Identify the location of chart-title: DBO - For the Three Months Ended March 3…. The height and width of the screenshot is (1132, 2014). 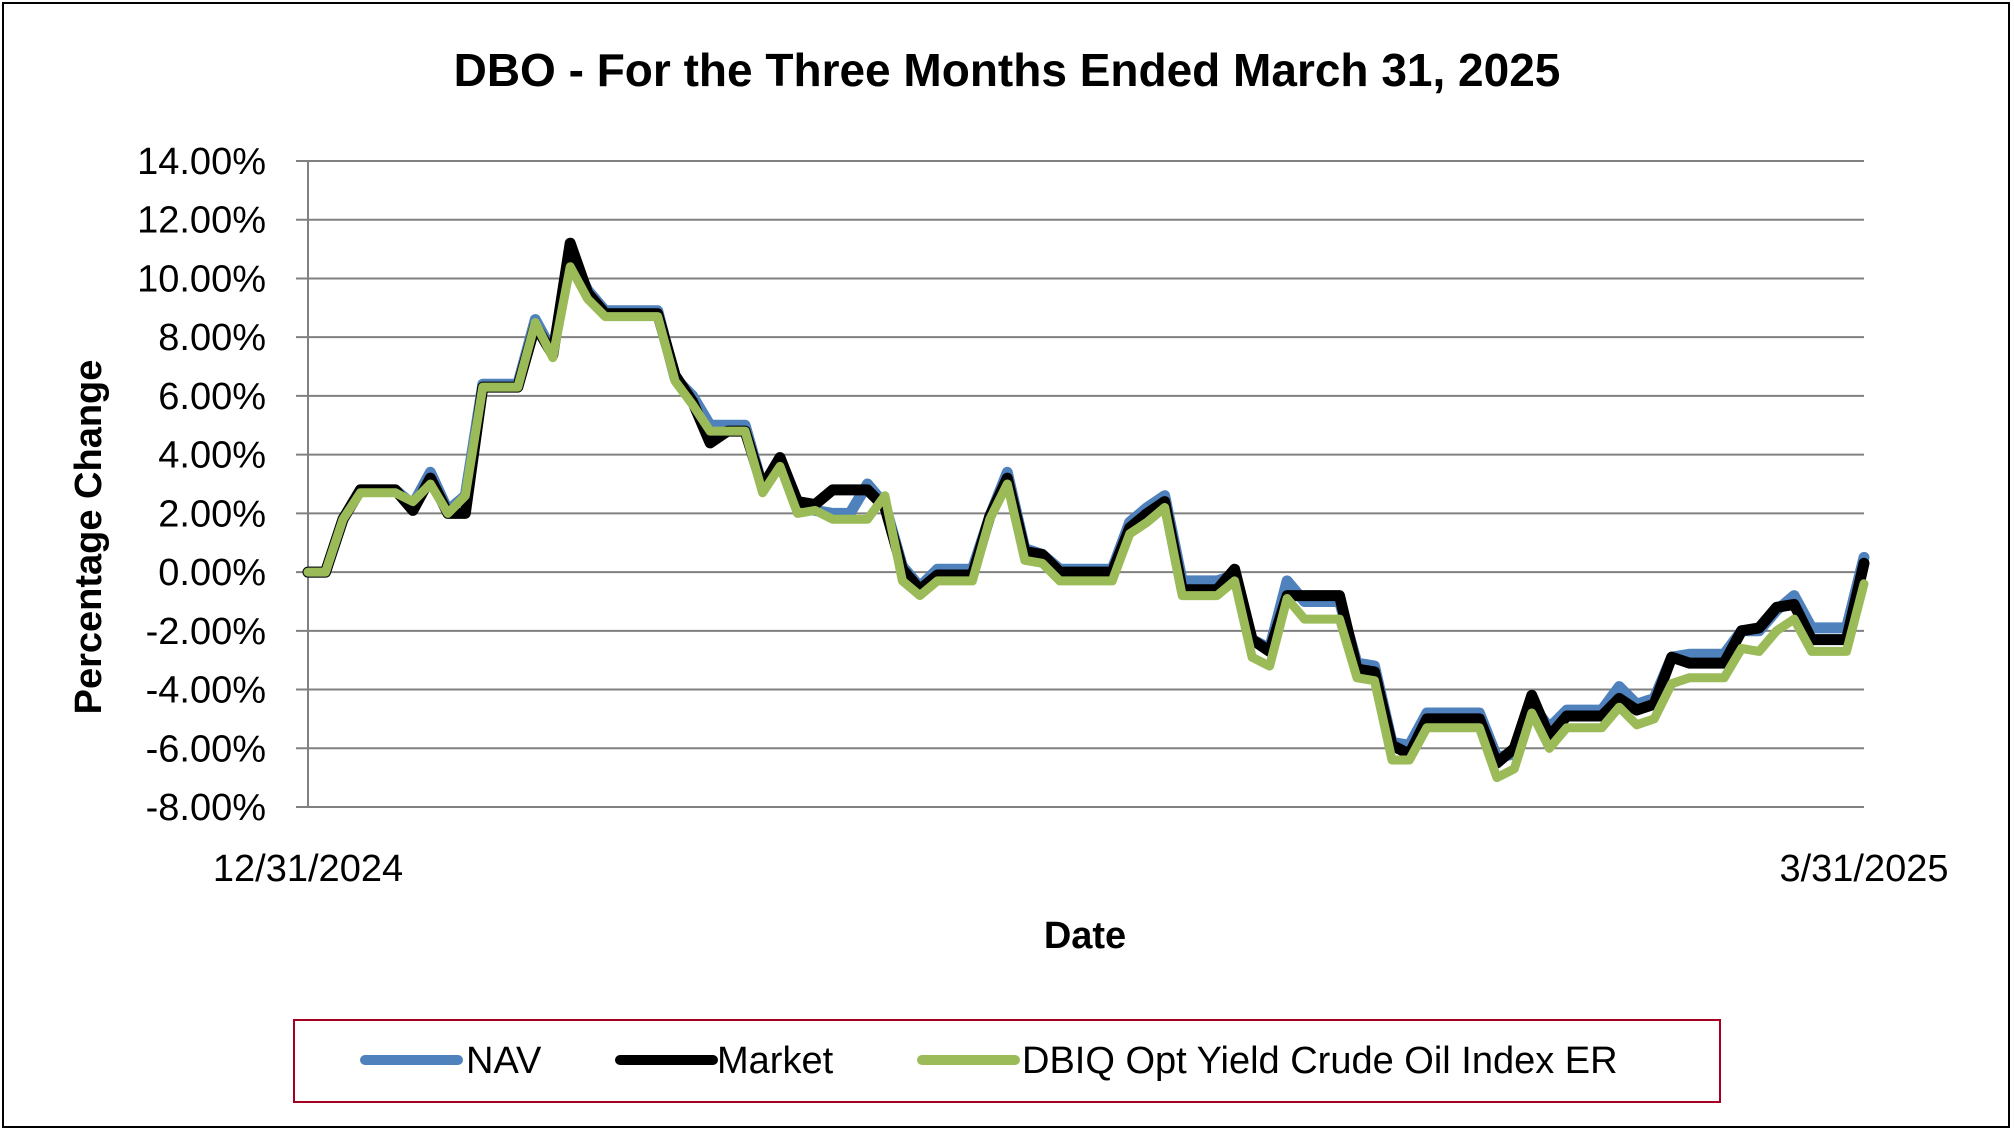
(1007, 70).